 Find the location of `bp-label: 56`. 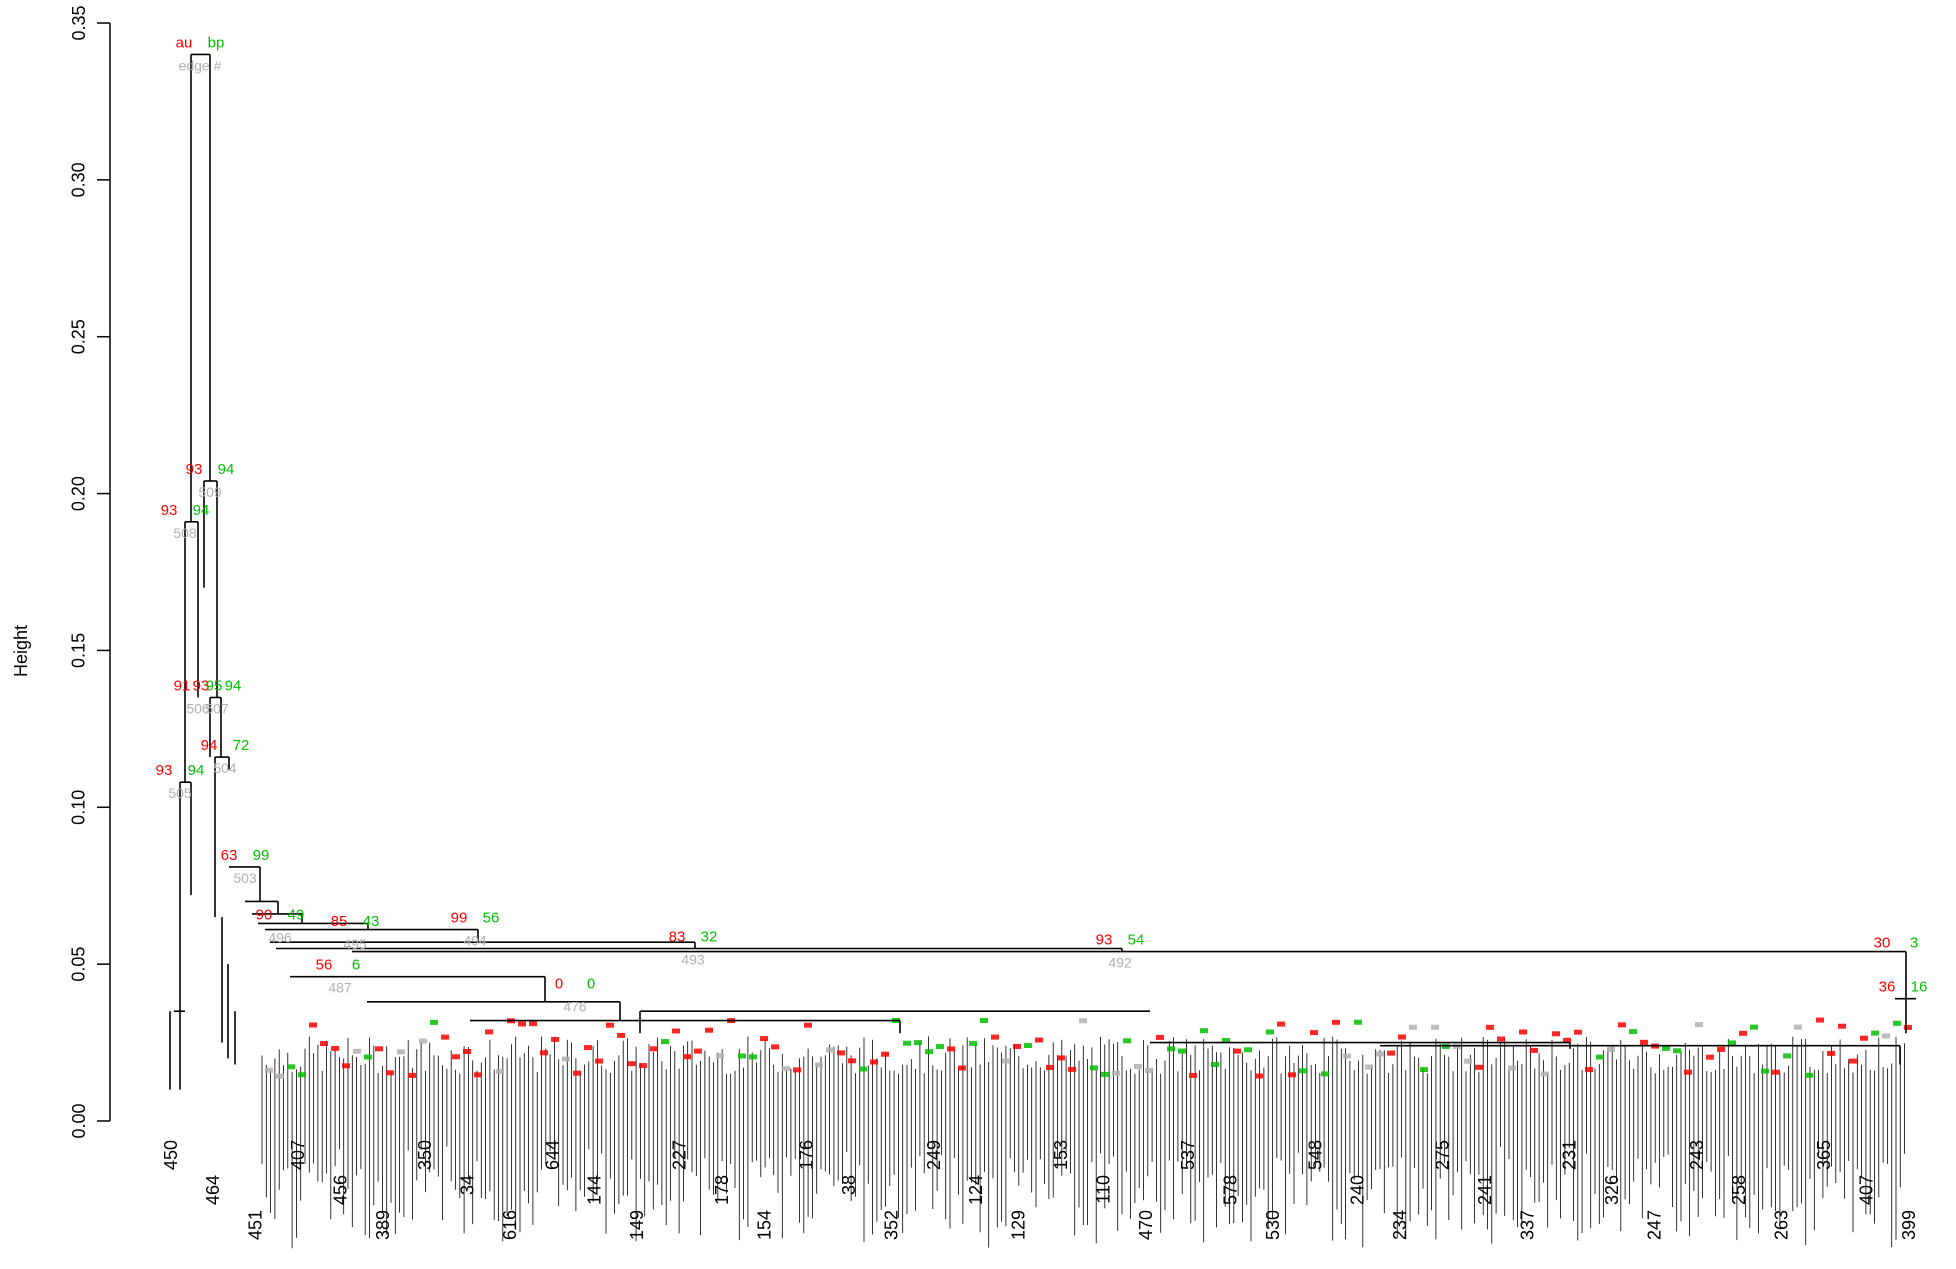

bp-label: 56 is located at coordinates (491, 918).